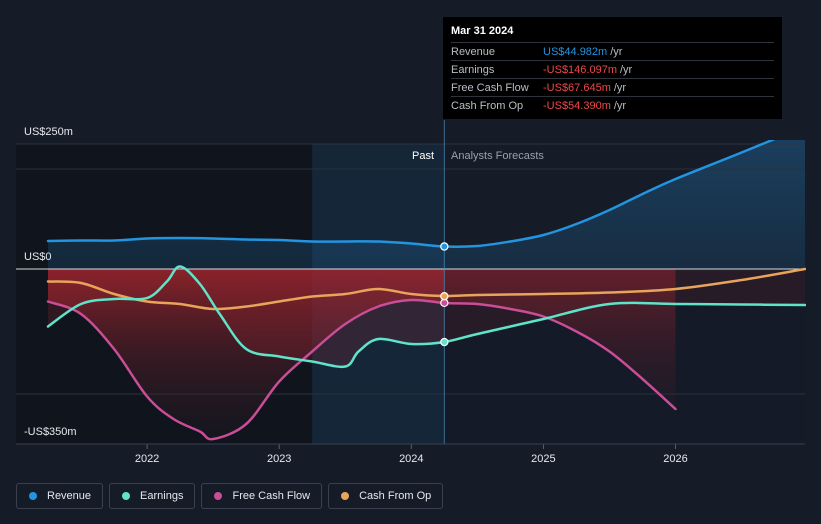 The height and width of the screenshot is (524, 821). What do you see at coordinates (218, 496) in the screenshot?
I see `free-cash-flow-dot-icon` at bounding box center [218, 496].